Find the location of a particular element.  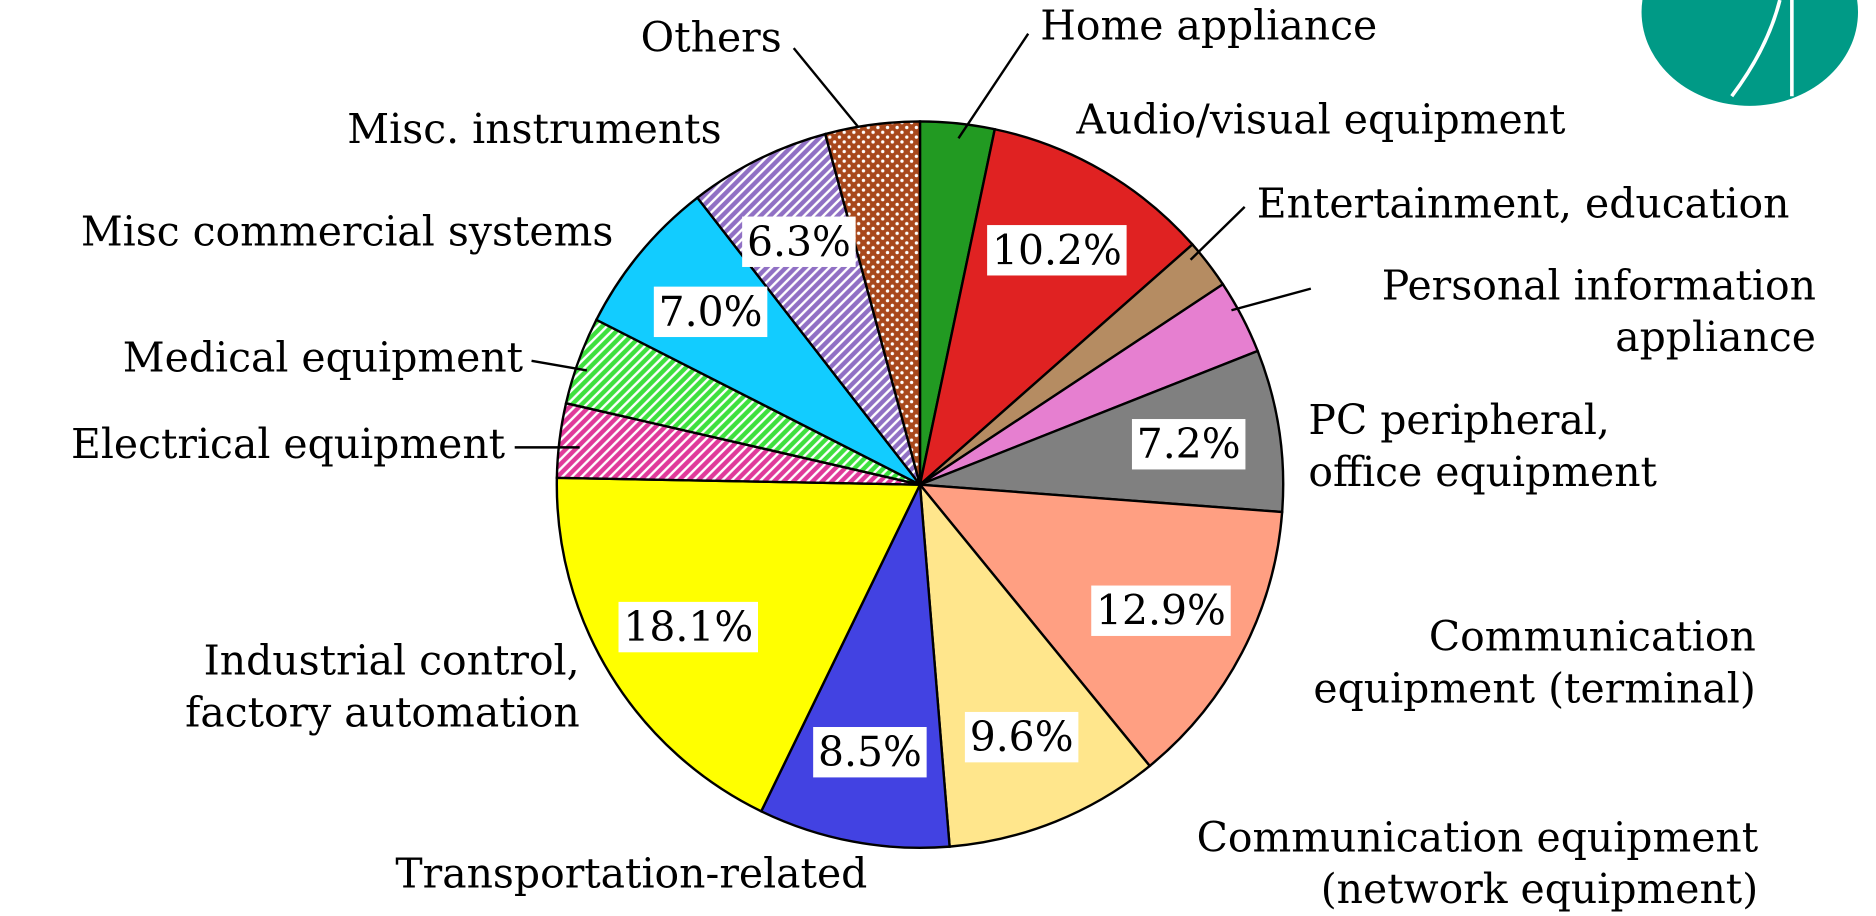

category-label: Audio/visual equipment is located at coordinates (1321, 119).